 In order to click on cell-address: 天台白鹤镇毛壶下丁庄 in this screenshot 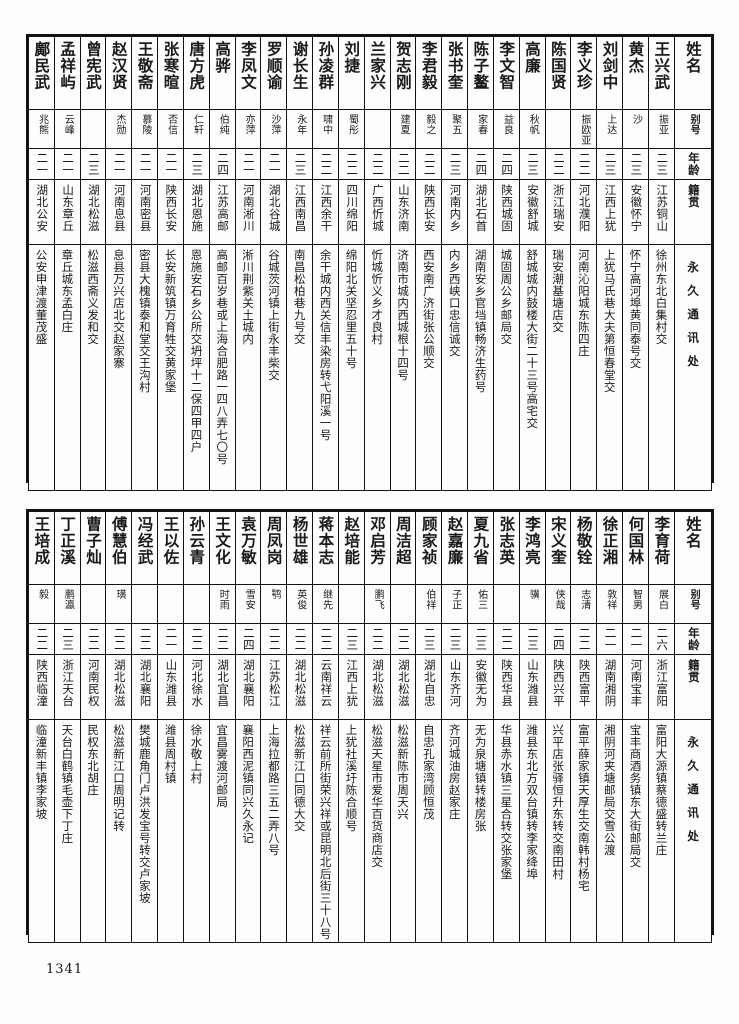, I will do `click(67, 831)`.